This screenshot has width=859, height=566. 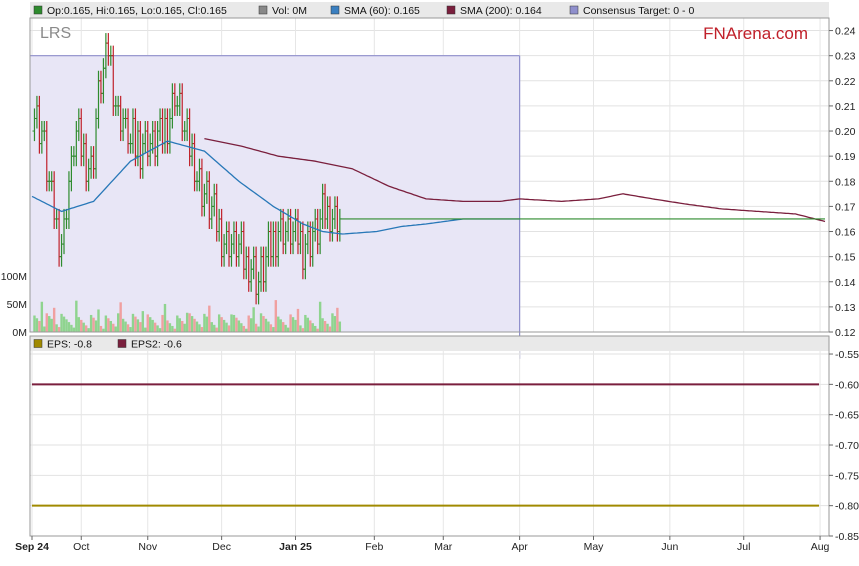 I want to click on x-tick-label: Aug, so click(x=820, y=547).